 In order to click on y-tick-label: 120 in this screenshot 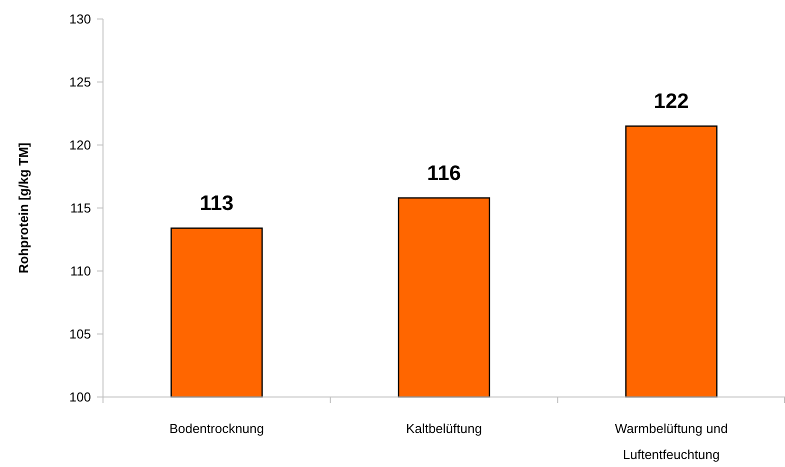, I will do `click(80, 145)`.